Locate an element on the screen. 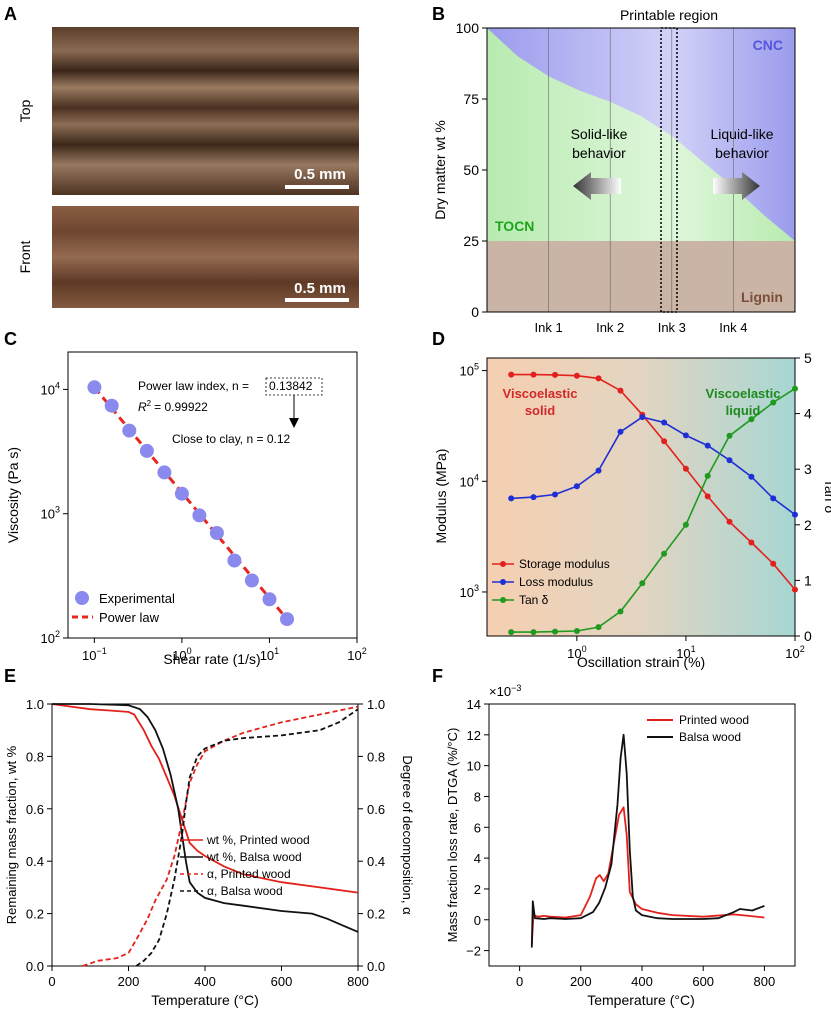 This screenshot has width=831, height=1023. x-axis-label: Shear rate (1/s) is located at coordinates (211, 659).